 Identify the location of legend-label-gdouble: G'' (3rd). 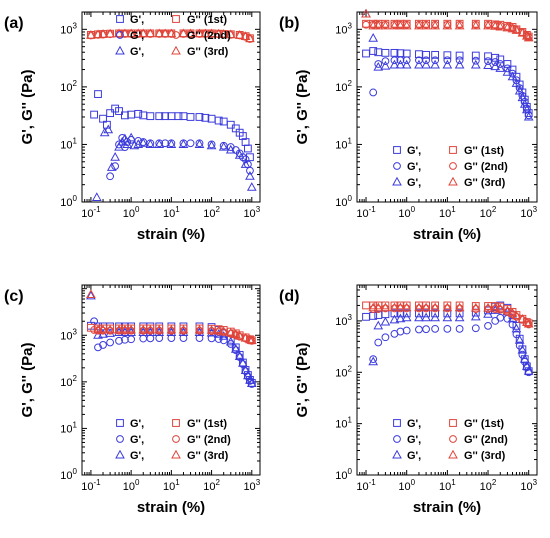
(208, 52).